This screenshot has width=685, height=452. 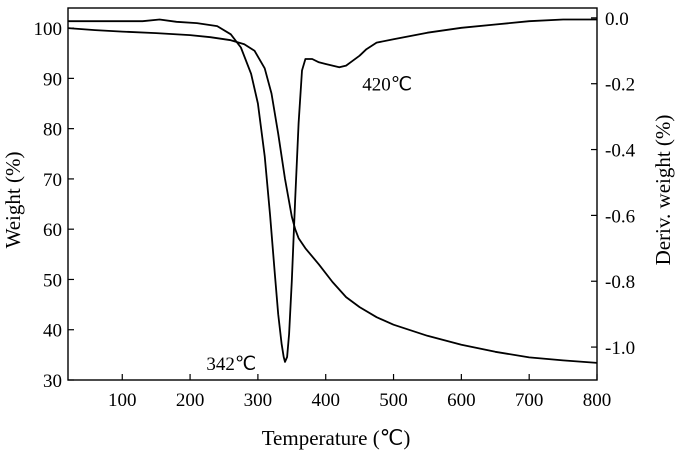 I want to click on y-axis-ticks: 30 40 50 60 70 80 90 100, so click(x=54, y=205).